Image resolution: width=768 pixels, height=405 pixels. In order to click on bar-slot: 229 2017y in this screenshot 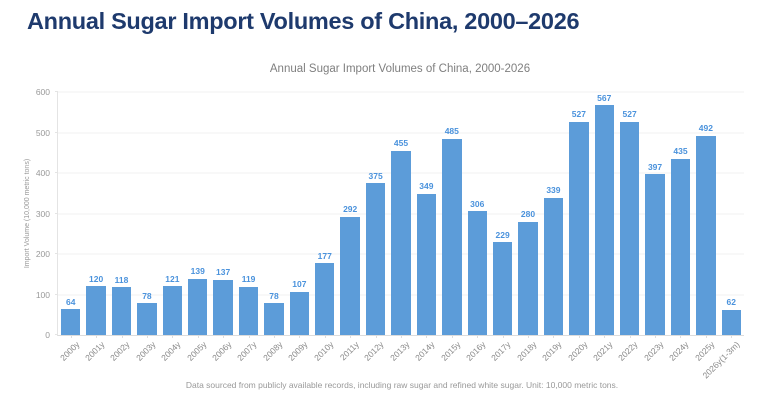, I will do `click(502, 227)`.